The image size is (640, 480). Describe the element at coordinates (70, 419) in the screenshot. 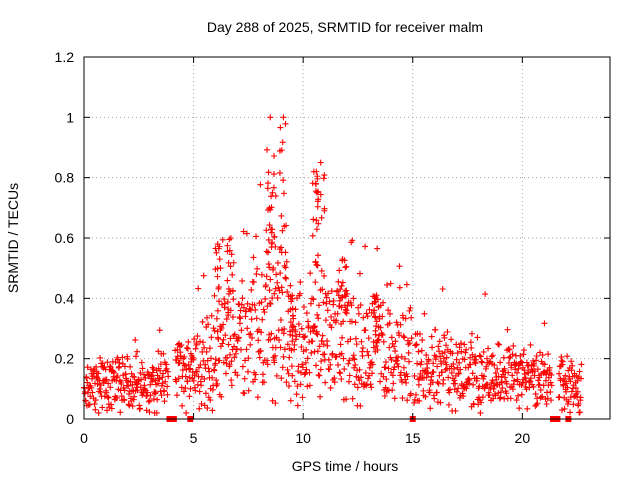

I see `y-tick-label: 0` at that location.